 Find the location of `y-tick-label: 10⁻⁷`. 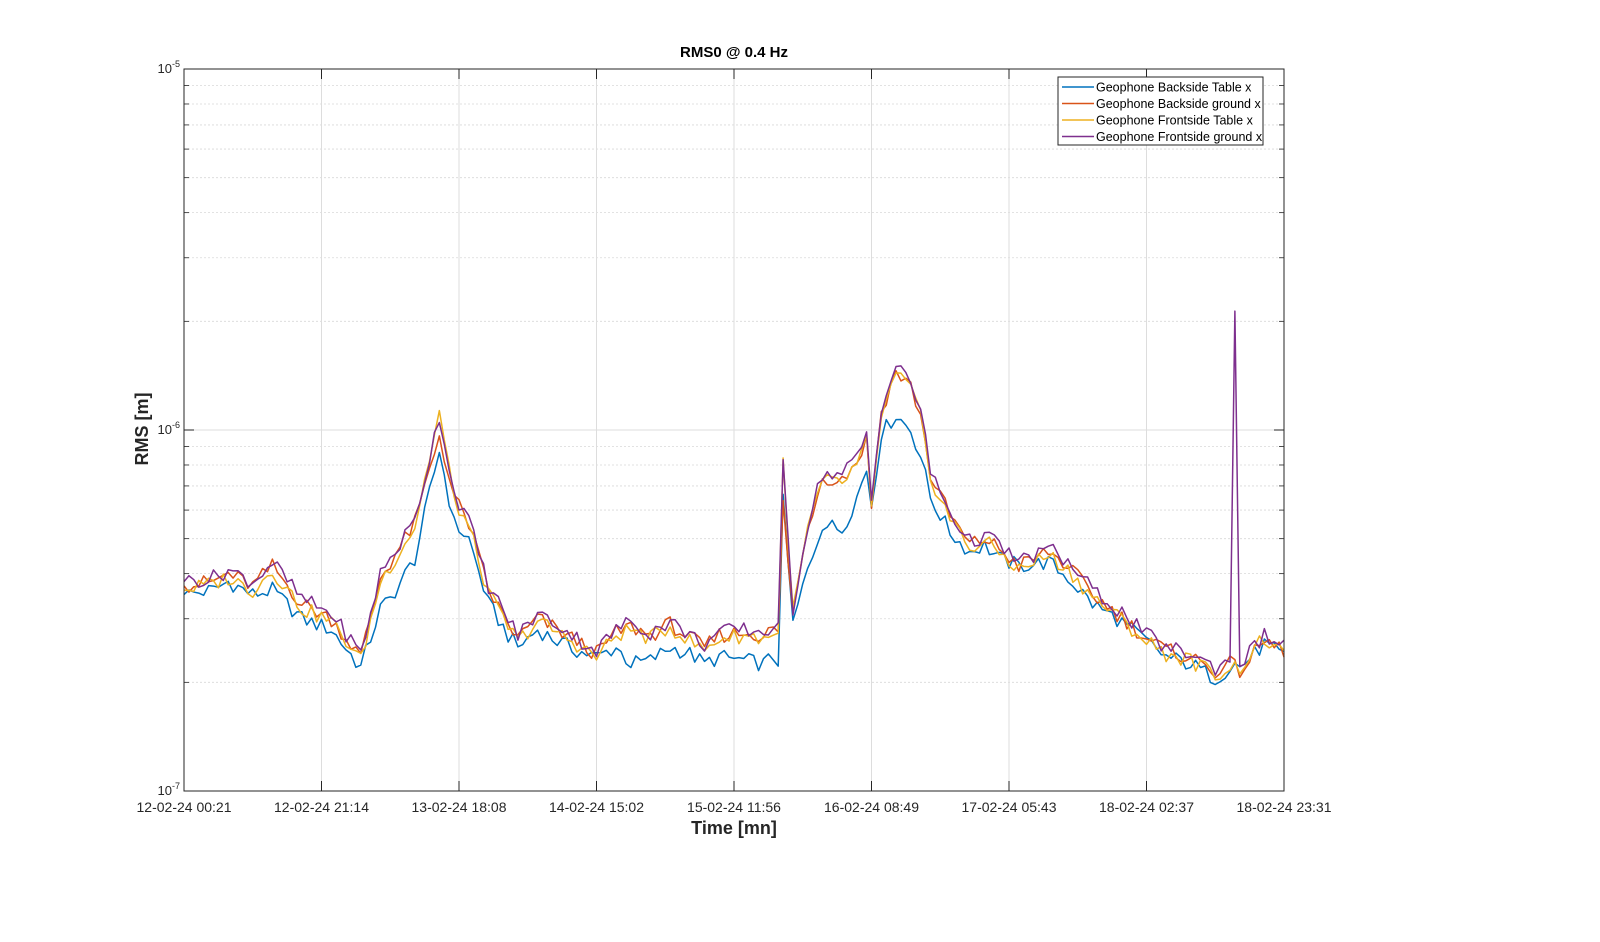

y-tick-label: 10⁻⁷ is located at coordinates (169, 789).